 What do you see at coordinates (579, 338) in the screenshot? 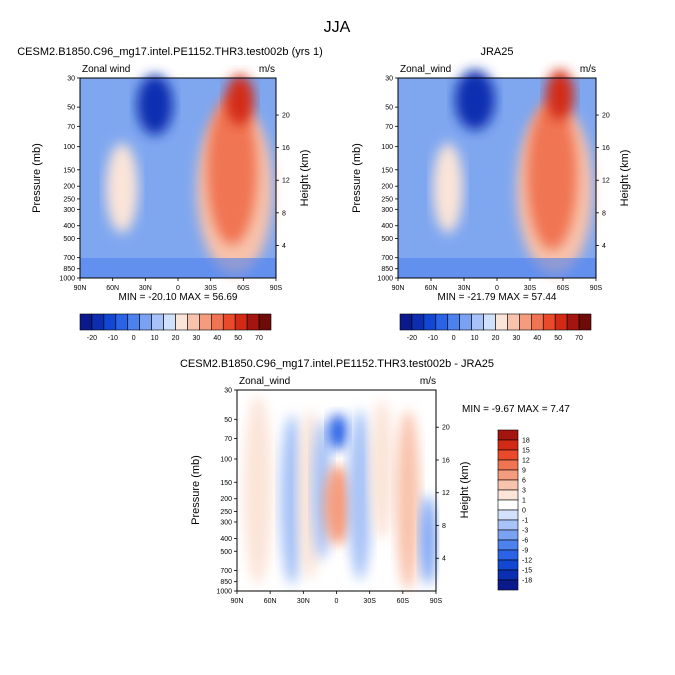
I see `colorbar-label: 70` at bounding box center [579, 338].